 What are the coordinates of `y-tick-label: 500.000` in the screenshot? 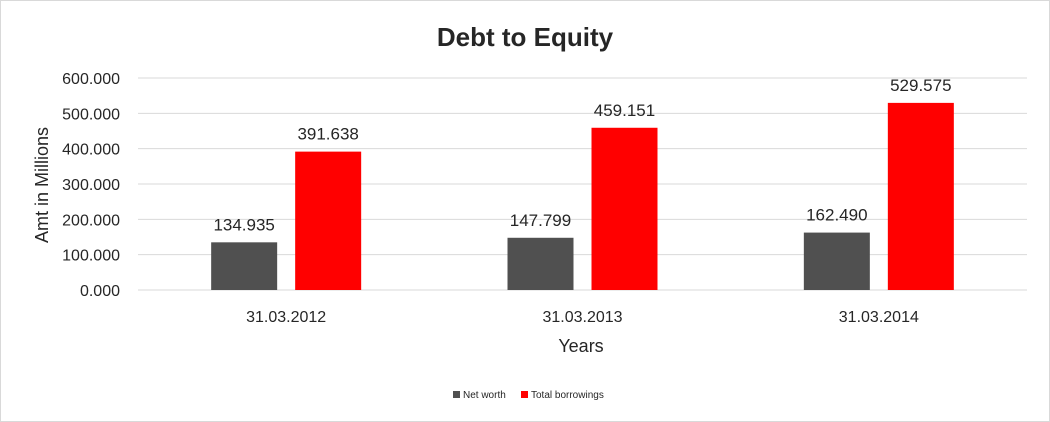 It's located at (91, 114).